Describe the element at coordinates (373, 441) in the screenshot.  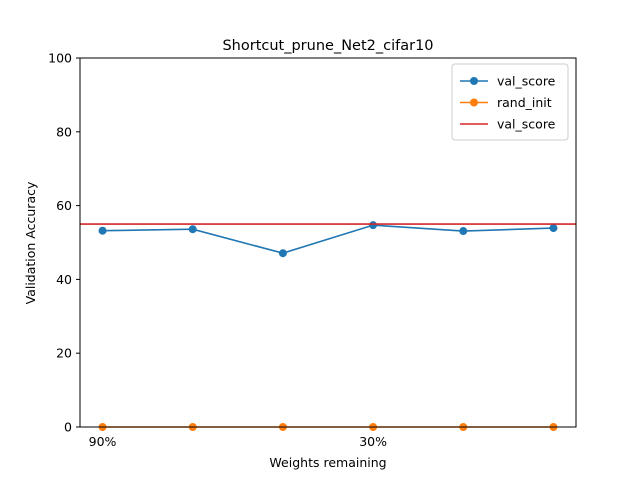
I see `x-tick-label: 30%` at that location.